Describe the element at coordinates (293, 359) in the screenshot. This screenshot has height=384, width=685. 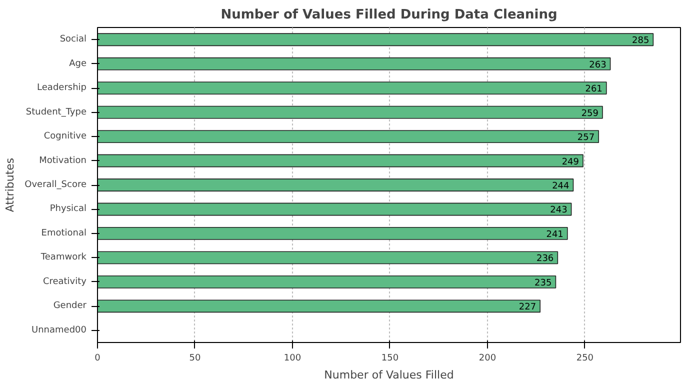
I see `x-tick-label: 100` at that location.